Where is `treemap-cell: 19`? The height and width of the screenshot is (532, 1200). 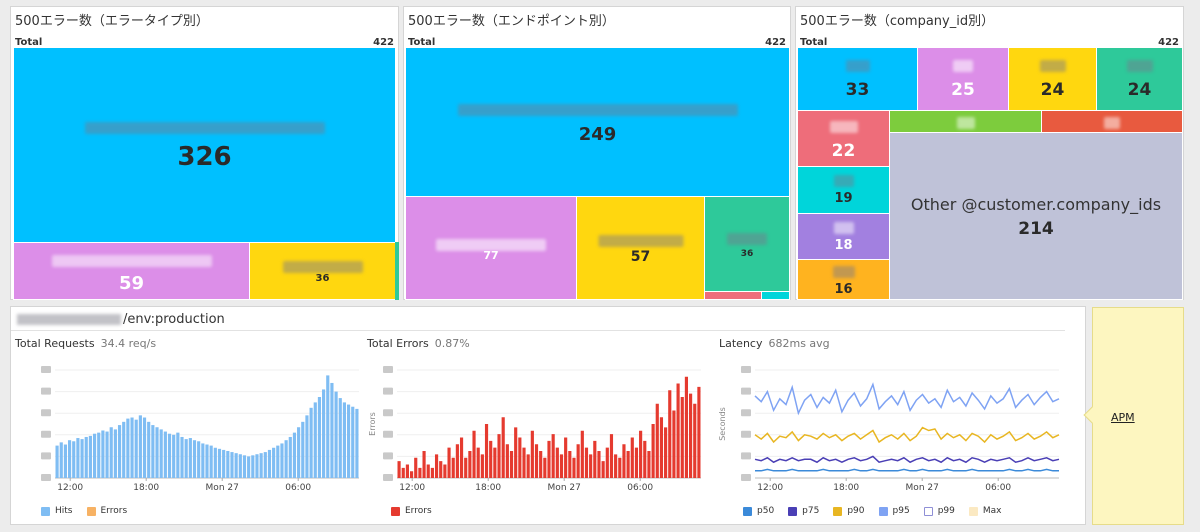 treemap-cell: 19 is located at coordinates (843, 190).